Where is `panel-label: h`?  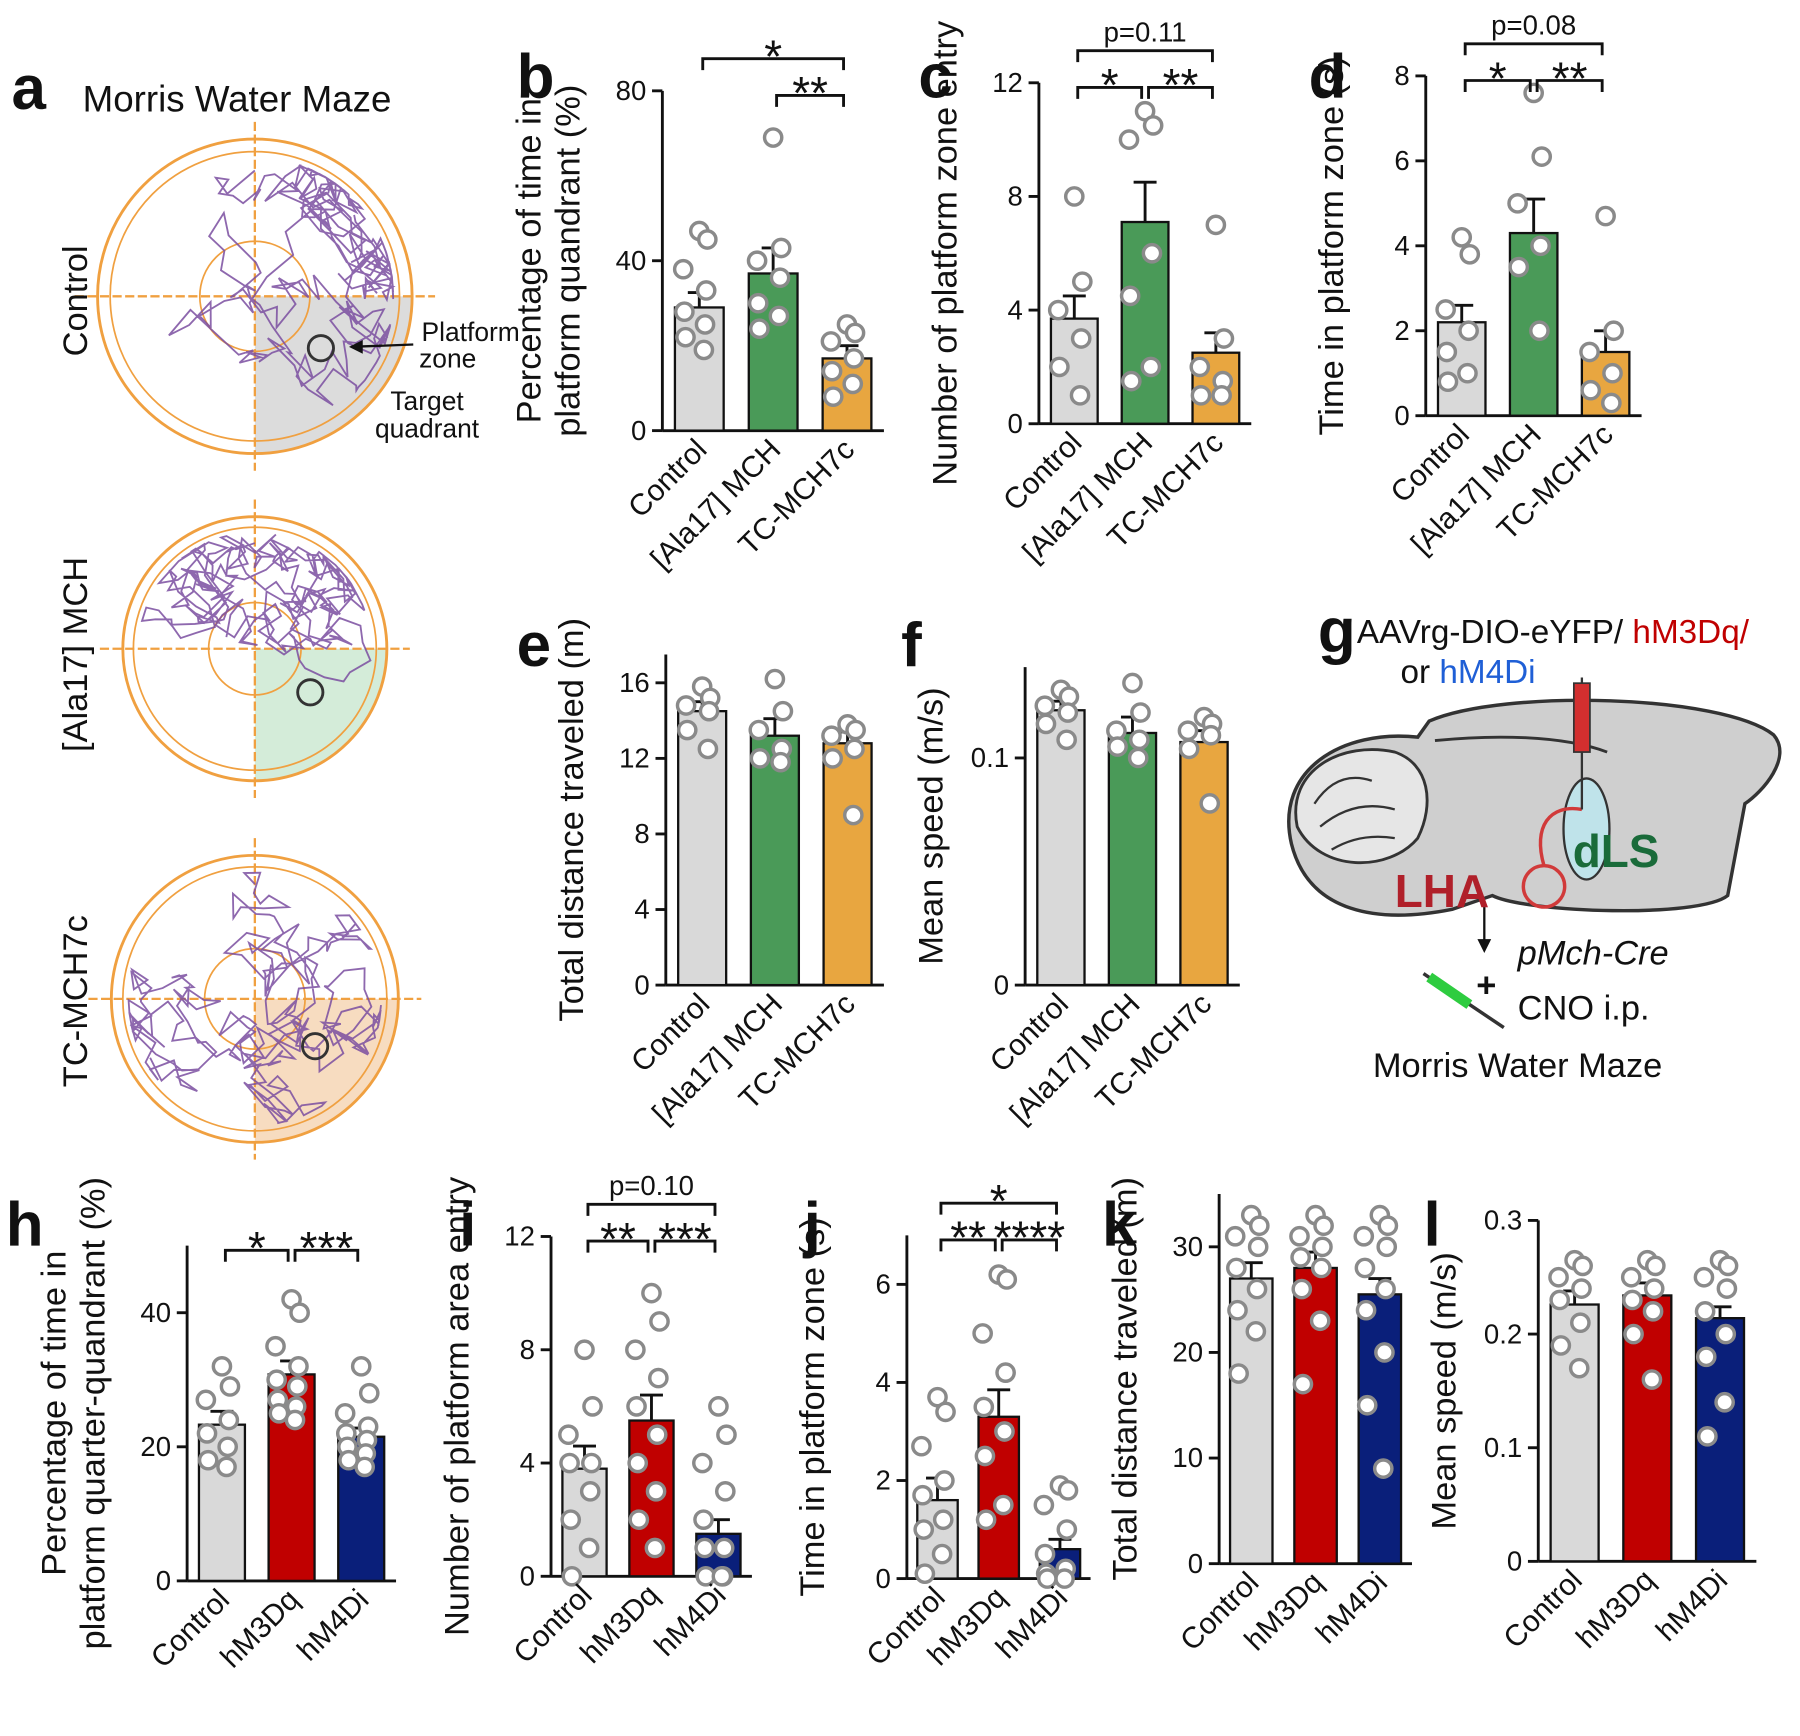
panel-label: h is located at coordinates (25, 1225).